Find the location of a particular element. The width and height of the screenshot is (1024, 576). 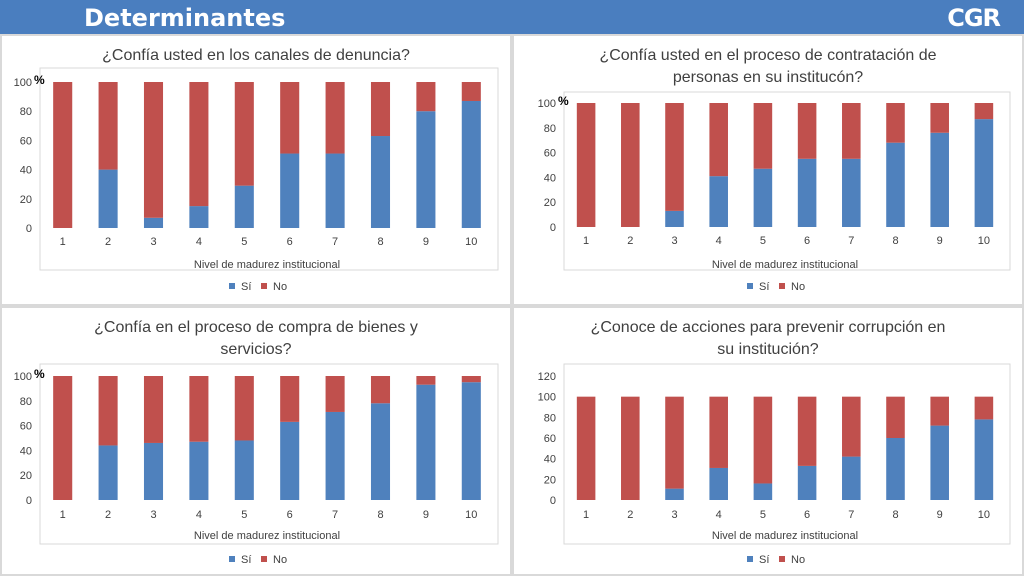

chart-title: servicios? is located at coordinates (255, 349).